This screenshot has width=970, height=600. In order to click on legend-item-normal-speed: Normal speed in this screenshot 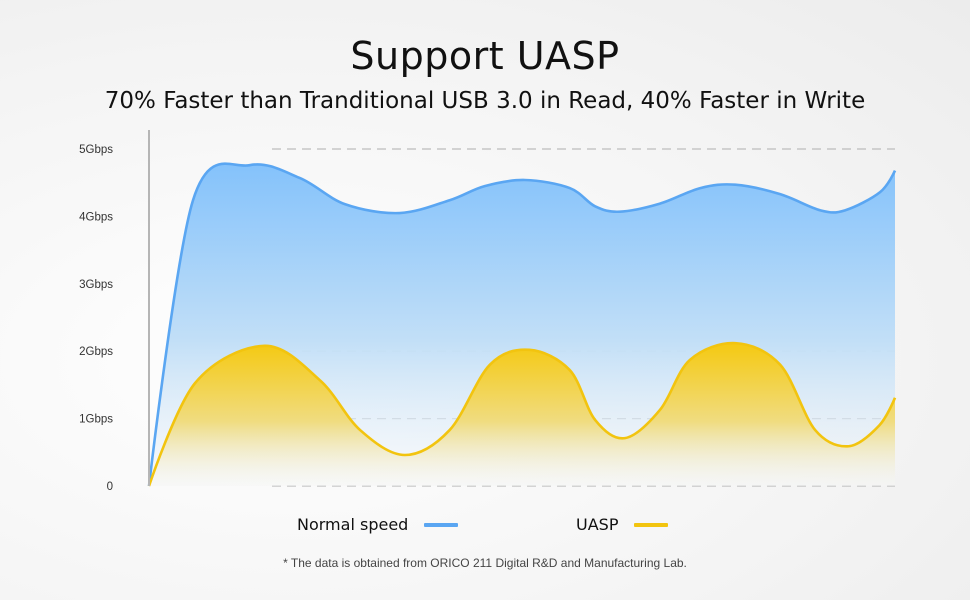, I will do `click(378, 524)`.